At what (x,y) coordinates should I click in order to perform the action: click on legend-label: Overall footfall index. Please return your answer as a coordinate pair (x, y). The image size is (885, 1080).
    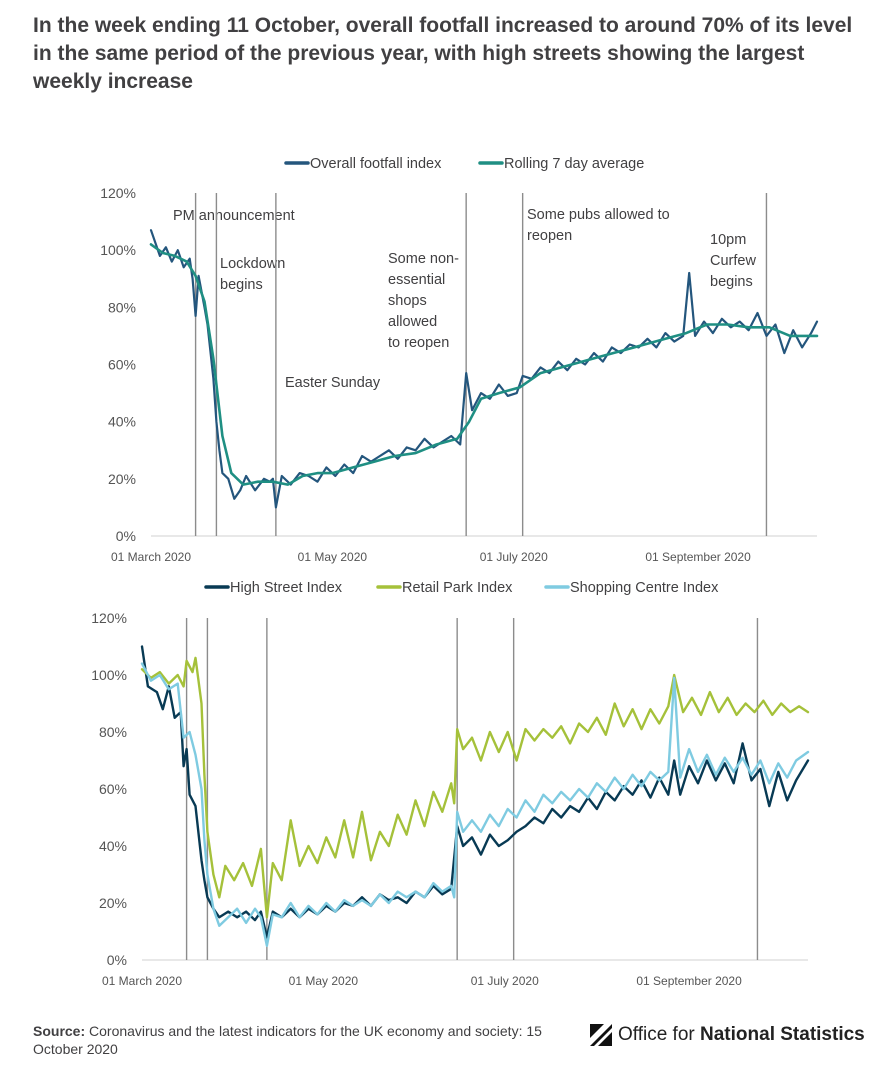
    Looking at the image, I should click on (376, 164).